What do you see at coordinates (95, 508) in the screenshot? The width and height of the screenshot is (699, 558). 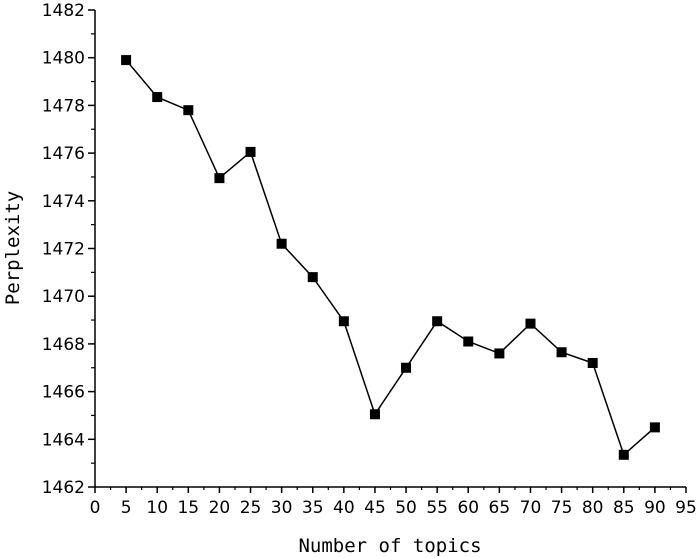 I see `x-tick-label: 0` at bounding box center [95, 508].